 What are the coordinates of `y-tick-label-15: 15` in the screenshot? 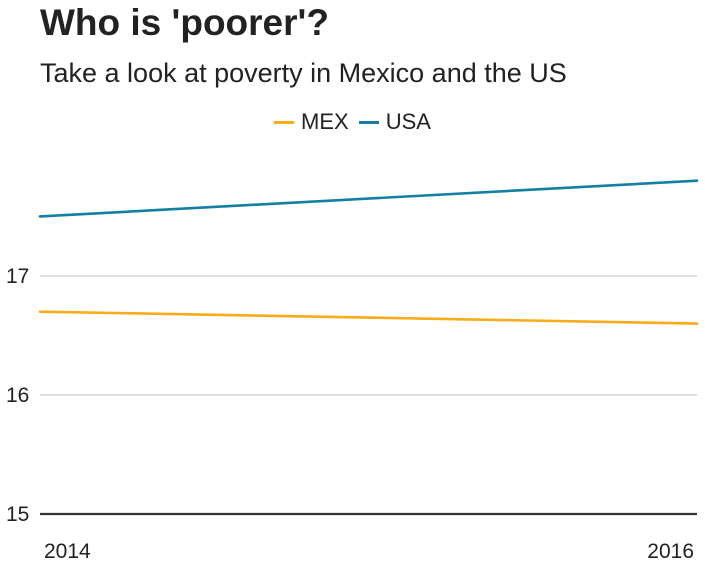 It's located at (17, 514).